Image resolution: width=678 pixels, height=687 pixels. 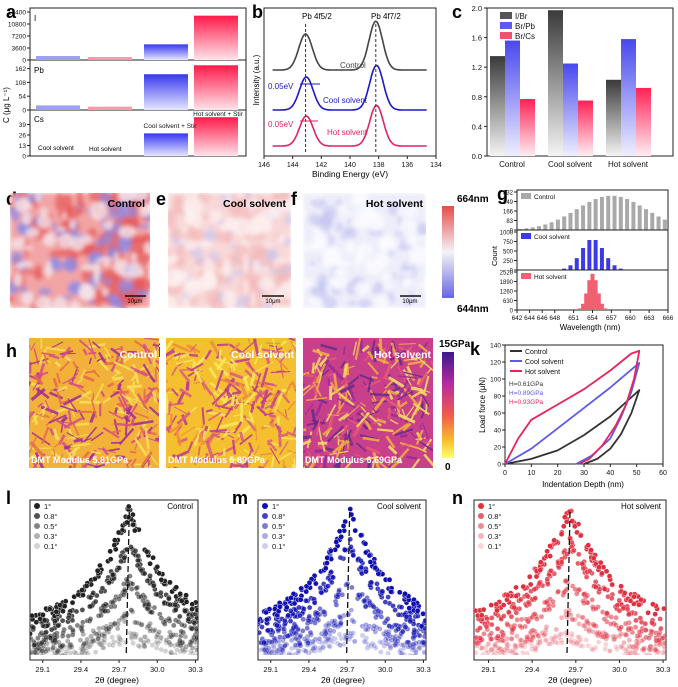 I want to click on g-ytick-label: 500, so click(x=508, y=253).